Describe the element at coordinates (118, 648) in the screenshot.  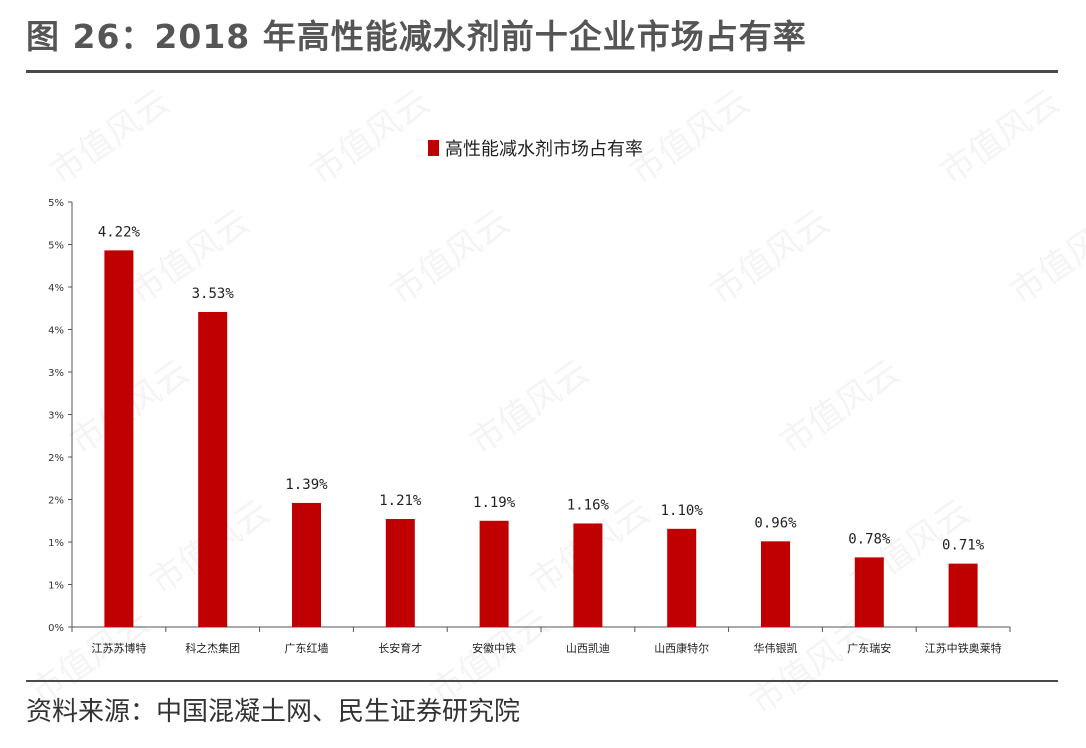
I see `category-label: 江苏苏博特` at that location.